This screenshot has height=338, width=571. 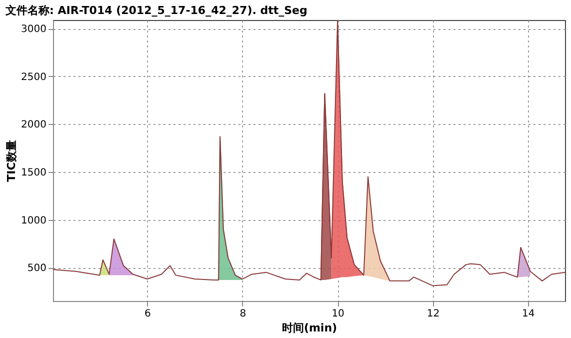 I want to click on x-tick-label: 10, so click(x=338, y=314).